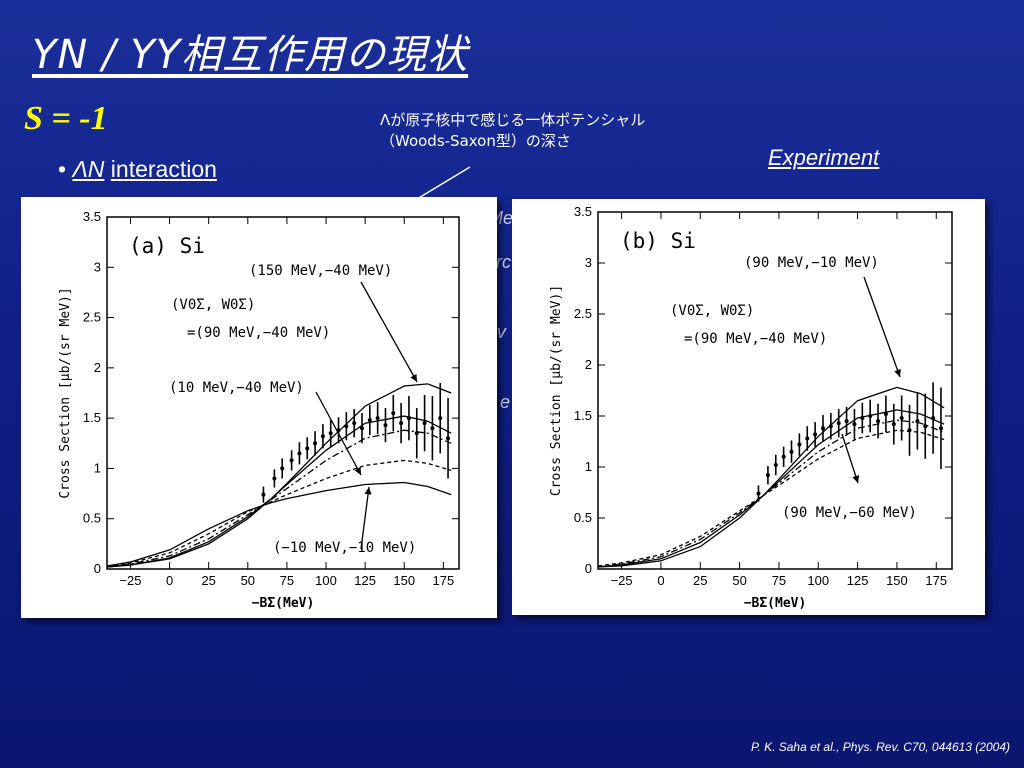 This screenshot has width=1024, height=768. Describe the element at coordinates (137, 169) in the screenshot. I see `bullet-item: • ΛN interaction` at that location.